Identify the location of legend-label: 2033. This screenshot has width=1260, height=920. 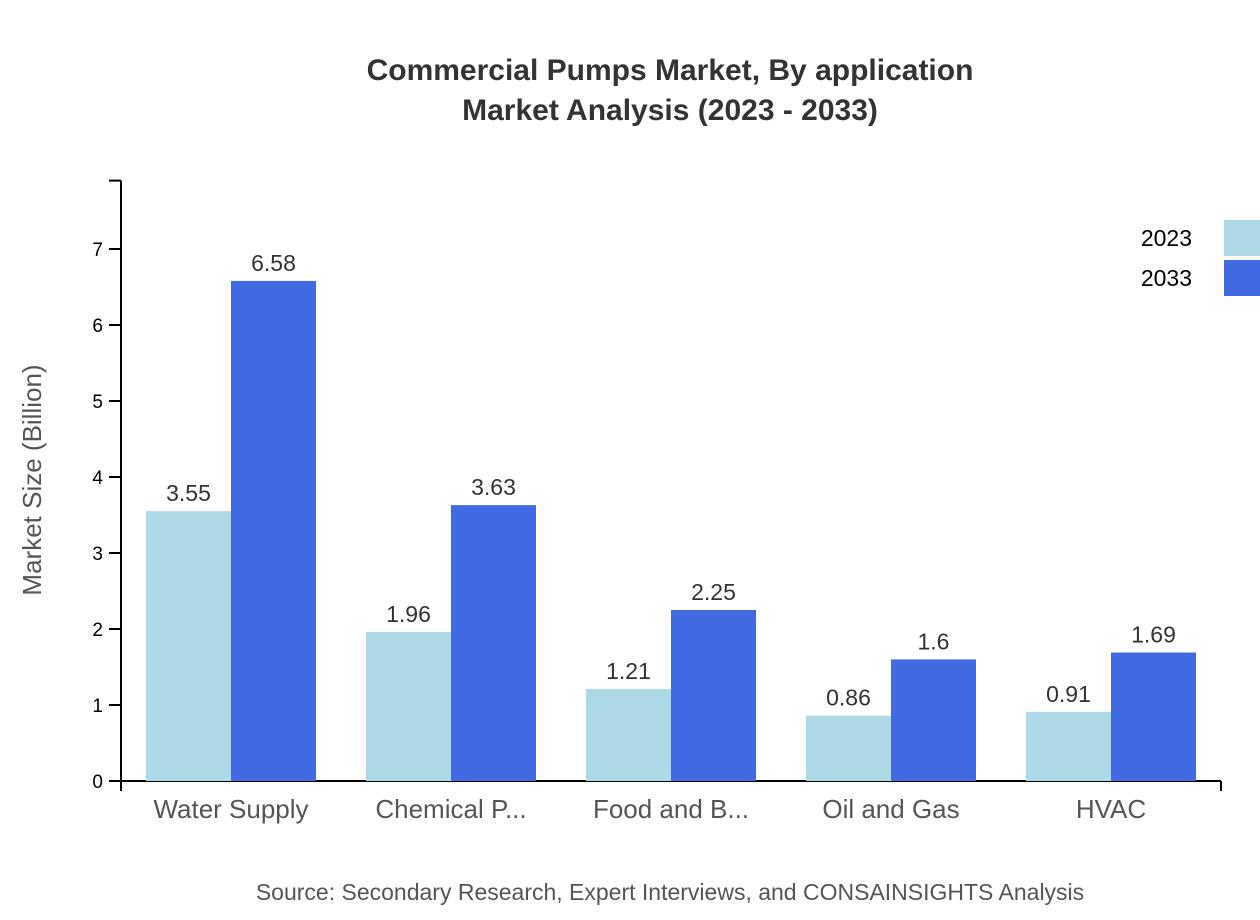
(1166, 278).